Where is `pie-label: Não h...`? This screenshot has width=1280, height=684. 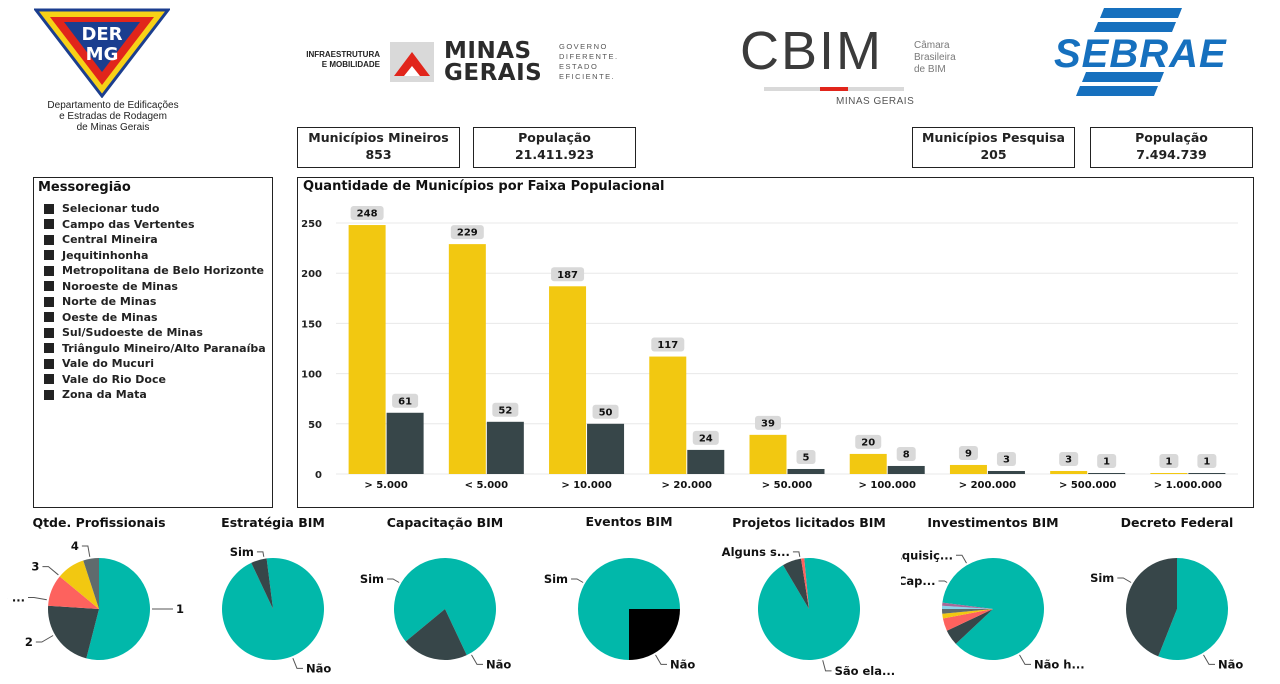
pie-label: Não h... is located at coordinates (1059, 664).